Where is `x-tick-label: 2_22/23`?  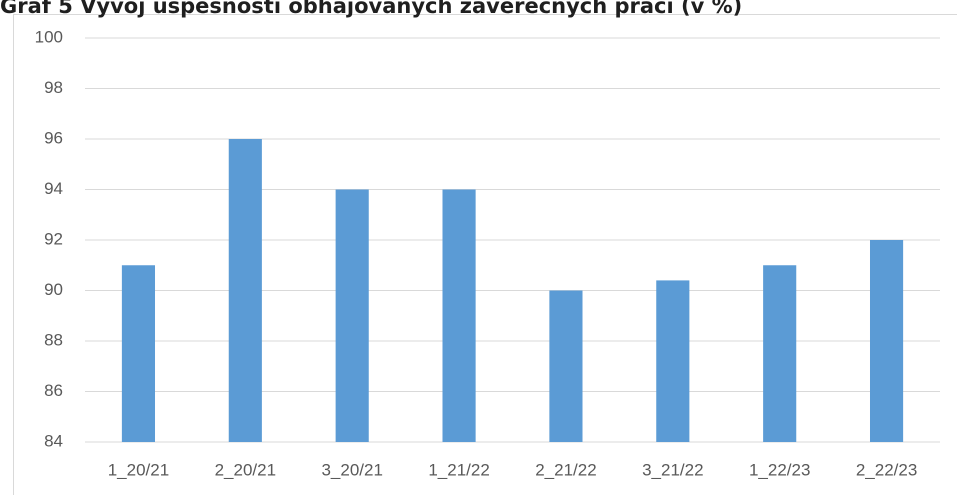
x-tick-label: 2_22/23 is located at coordinates (886, 469).